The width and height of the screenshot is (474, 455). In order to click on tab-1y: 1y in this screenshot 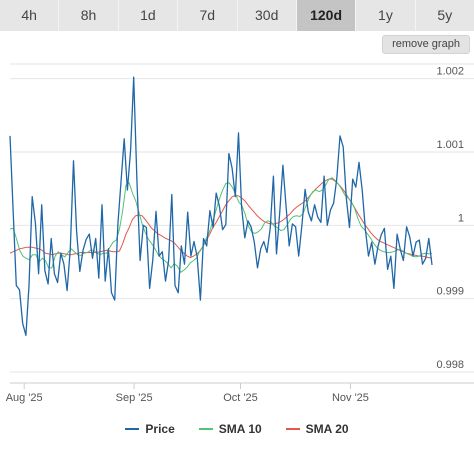, I will do `click(386, 15)`.